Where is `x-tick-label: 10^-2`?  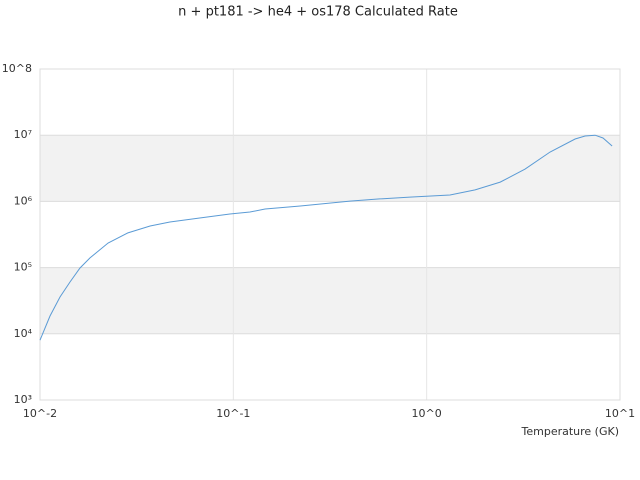
x-tick-label: 10^-2 is located at coordinates (40, 413).